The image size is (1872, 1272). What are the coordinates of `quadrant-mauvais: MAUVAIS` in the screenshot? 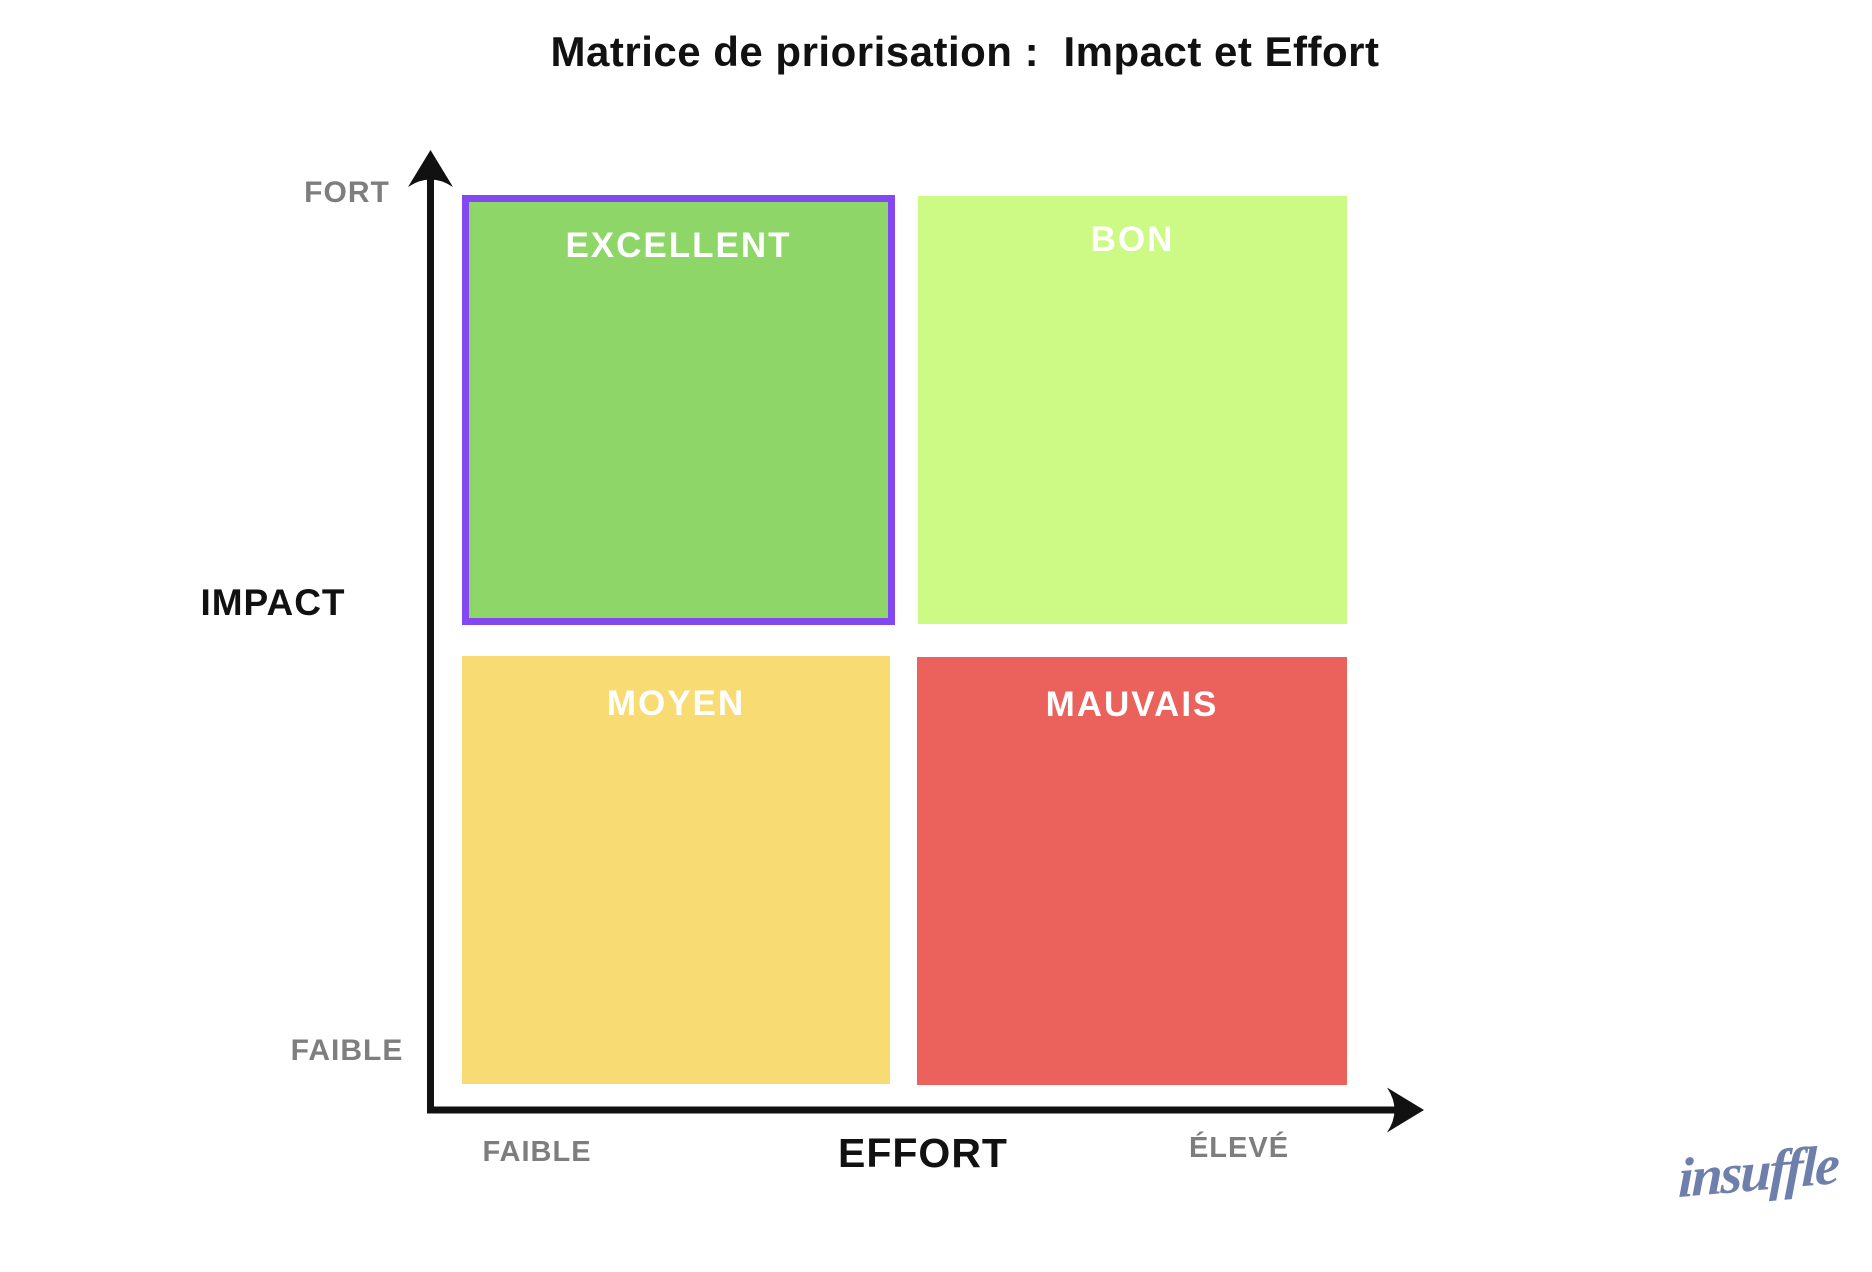 It's located at (1132, 871).